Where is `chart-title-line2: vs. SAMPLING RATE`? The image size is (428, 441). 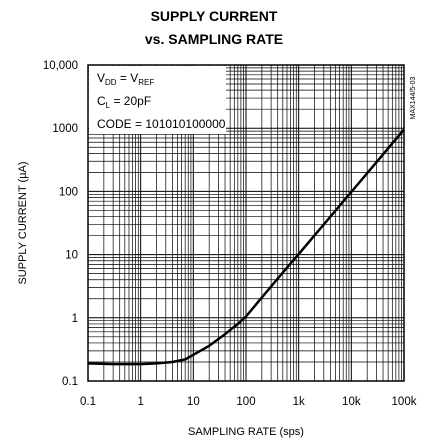 chart-title-line2: vs. SAMPLING RATE is located at coordinates (214, 39).